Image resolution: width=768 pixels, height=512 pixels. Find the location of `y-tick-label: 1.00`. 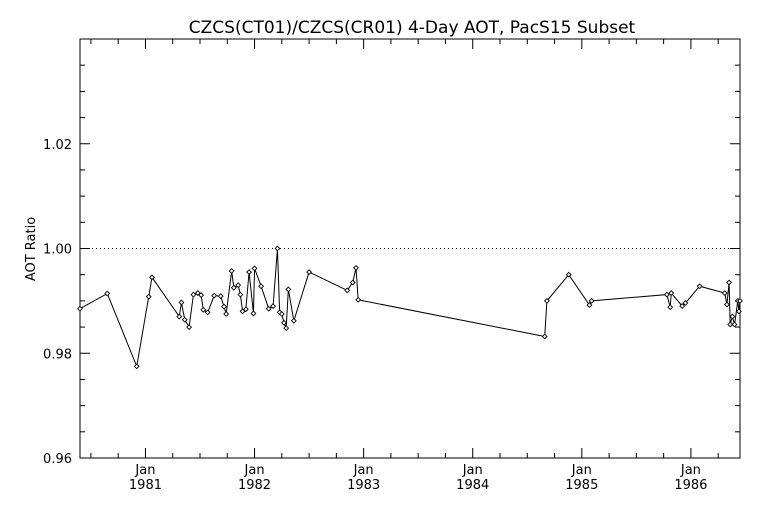

y-tick-label: 1.00 is located at coordinates (57, 250).